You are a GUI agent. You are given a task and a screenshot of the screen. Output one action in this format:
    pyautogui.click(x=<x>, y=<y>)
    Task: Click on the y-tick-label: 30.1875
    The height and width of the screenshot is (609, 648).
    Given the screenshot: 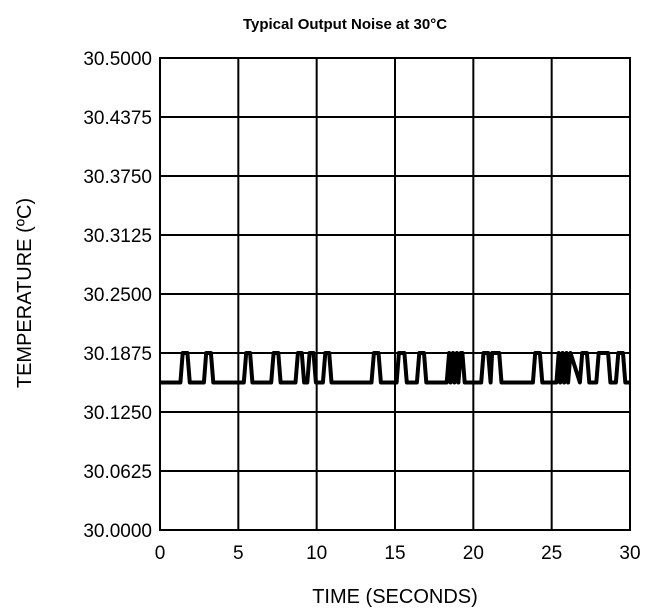 What is the action you would take?
    pyautogui.click(x=117, y=354)
    